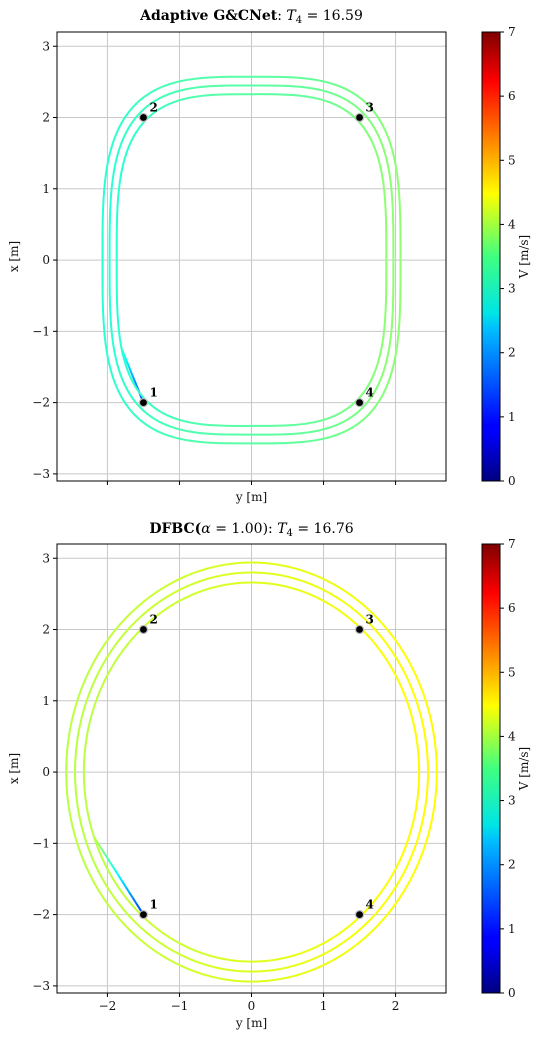  What do you see at coordinates (252, 1006) in the screenshot?
I see `x-tick-label: 0` at bounding box center [252, 1006].